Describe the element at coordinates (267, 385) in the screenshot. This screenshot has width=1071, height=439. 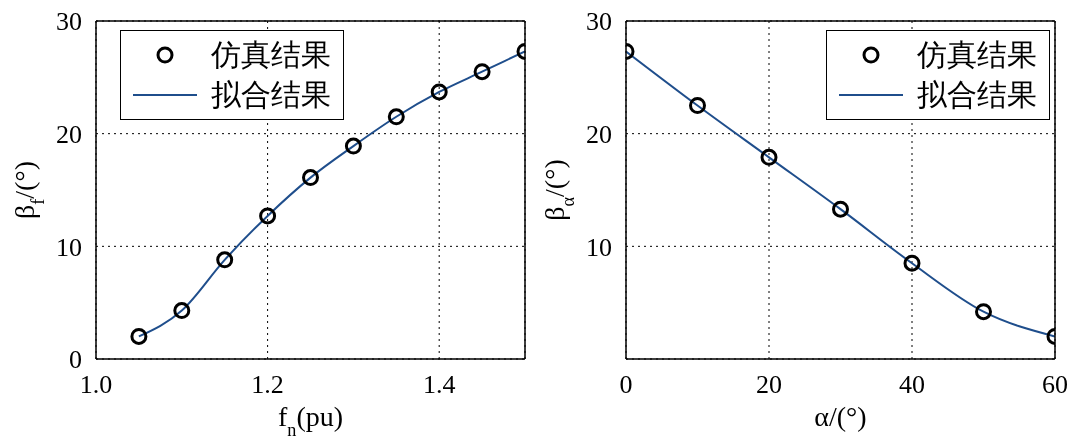
I see `x-tick-label: 1.2` at that location.